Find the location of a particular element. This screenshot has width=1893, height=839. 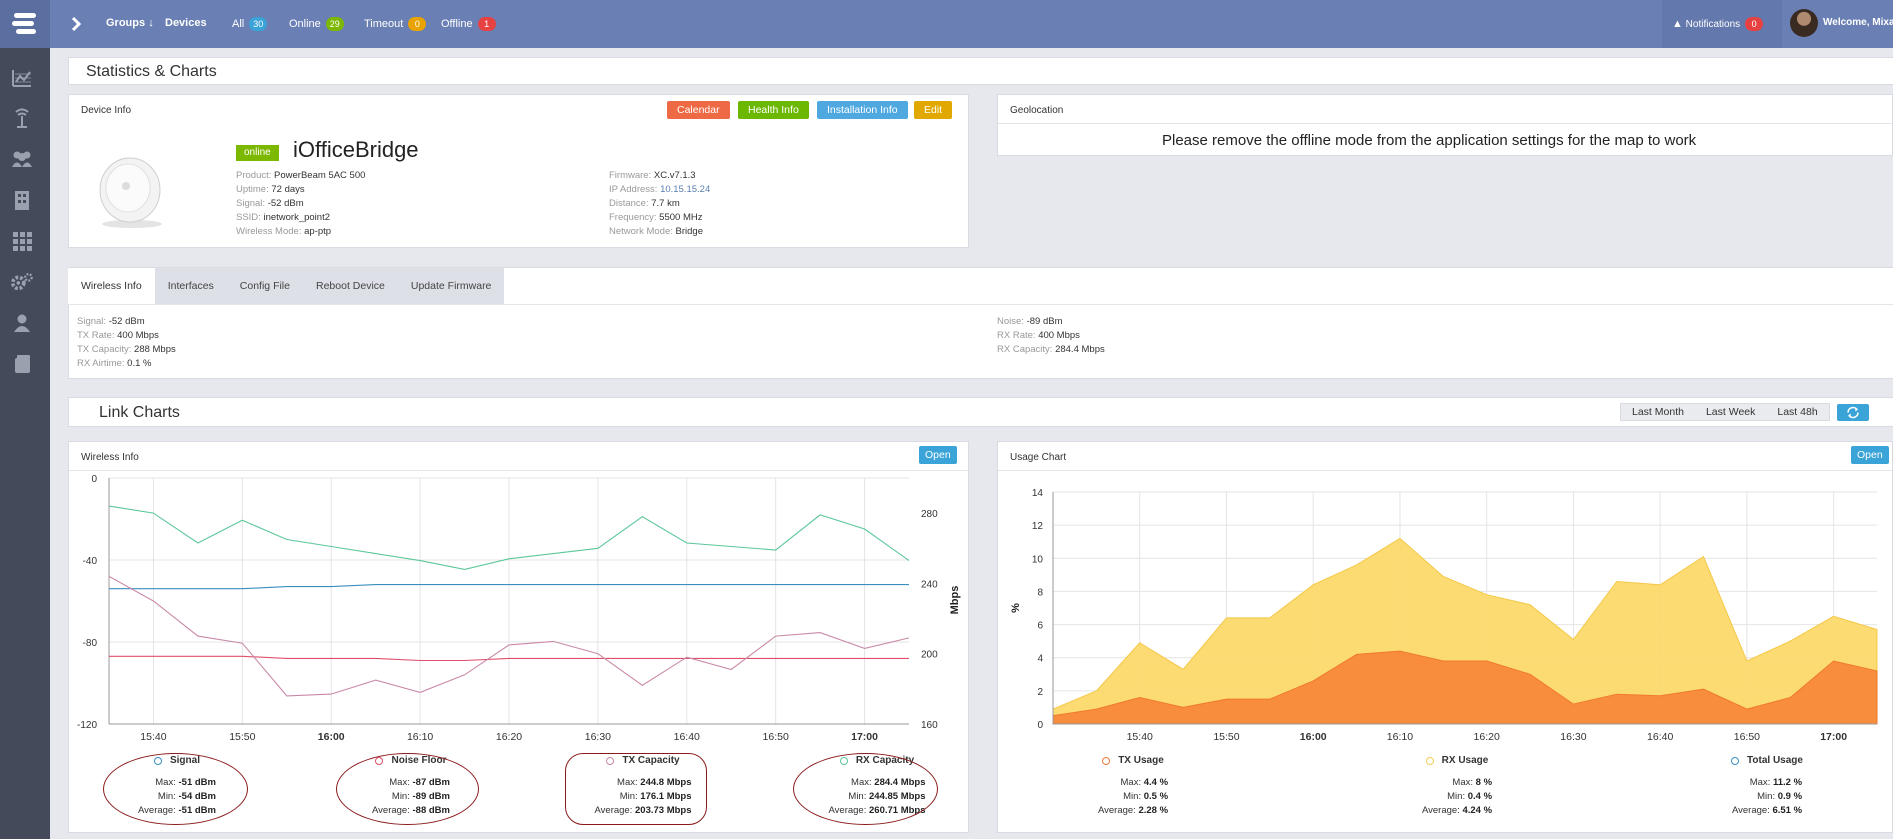

y-tick-label: -120 is located at coordinates (87, 725).